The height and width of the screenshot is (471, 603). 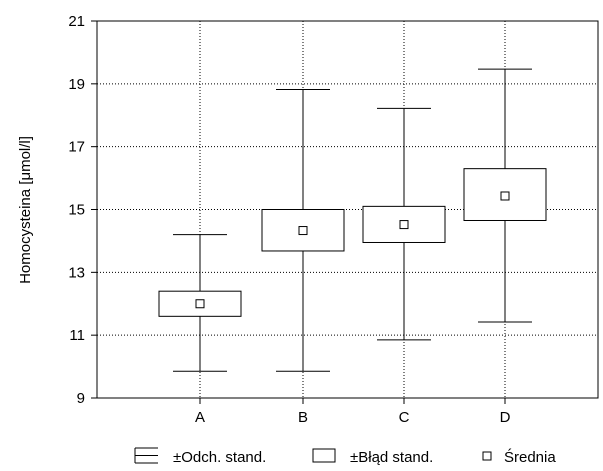 I want to click on y-tick-label: 13, so click(x=76, y=272).